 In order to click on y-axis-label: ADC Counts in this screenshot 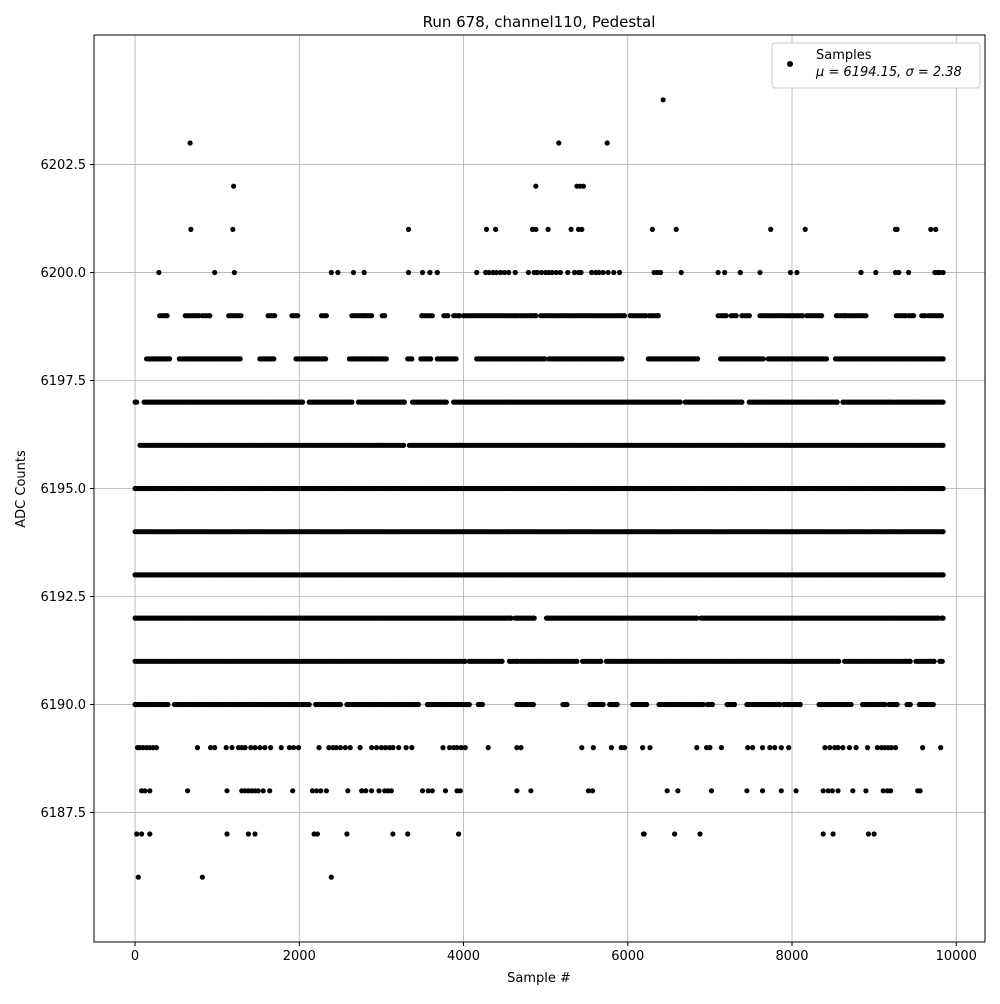, I will do `click(21, 489)`.